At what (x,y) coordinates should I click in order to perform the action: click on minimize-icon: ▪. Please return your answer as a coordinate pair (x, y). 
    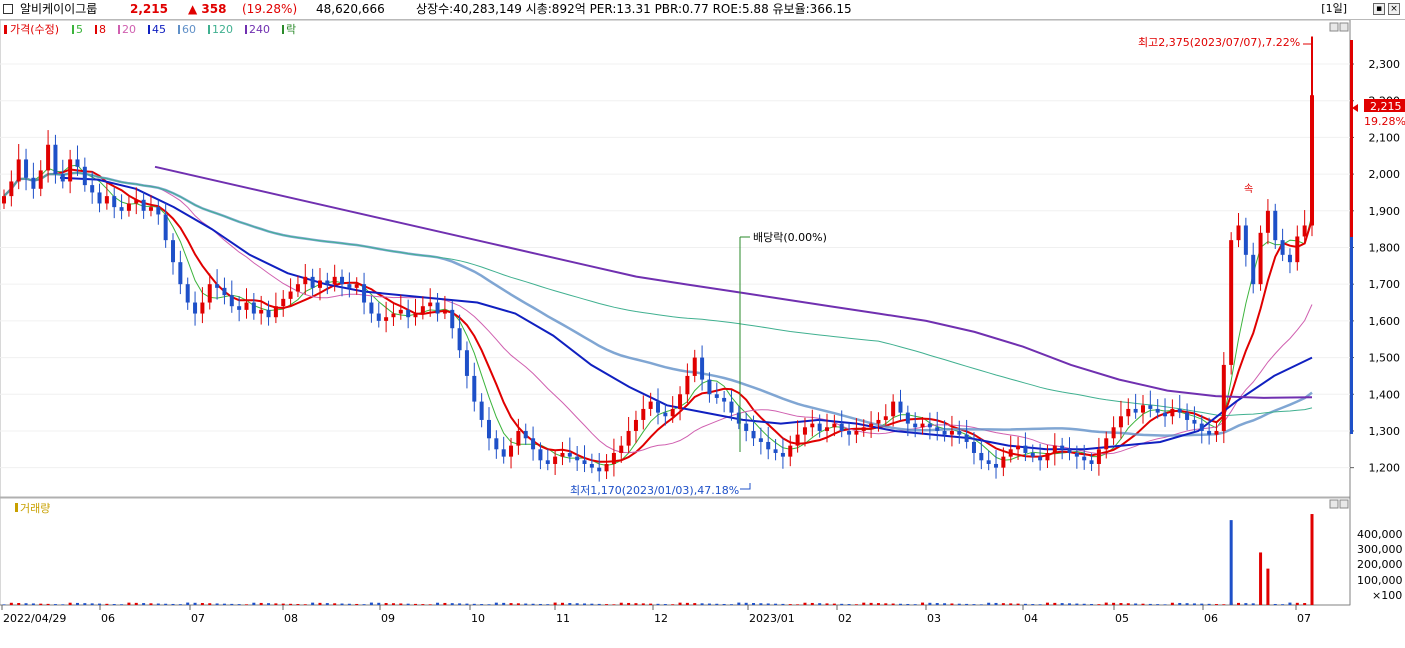
    Looking at the image, I should click on (1379, 9).